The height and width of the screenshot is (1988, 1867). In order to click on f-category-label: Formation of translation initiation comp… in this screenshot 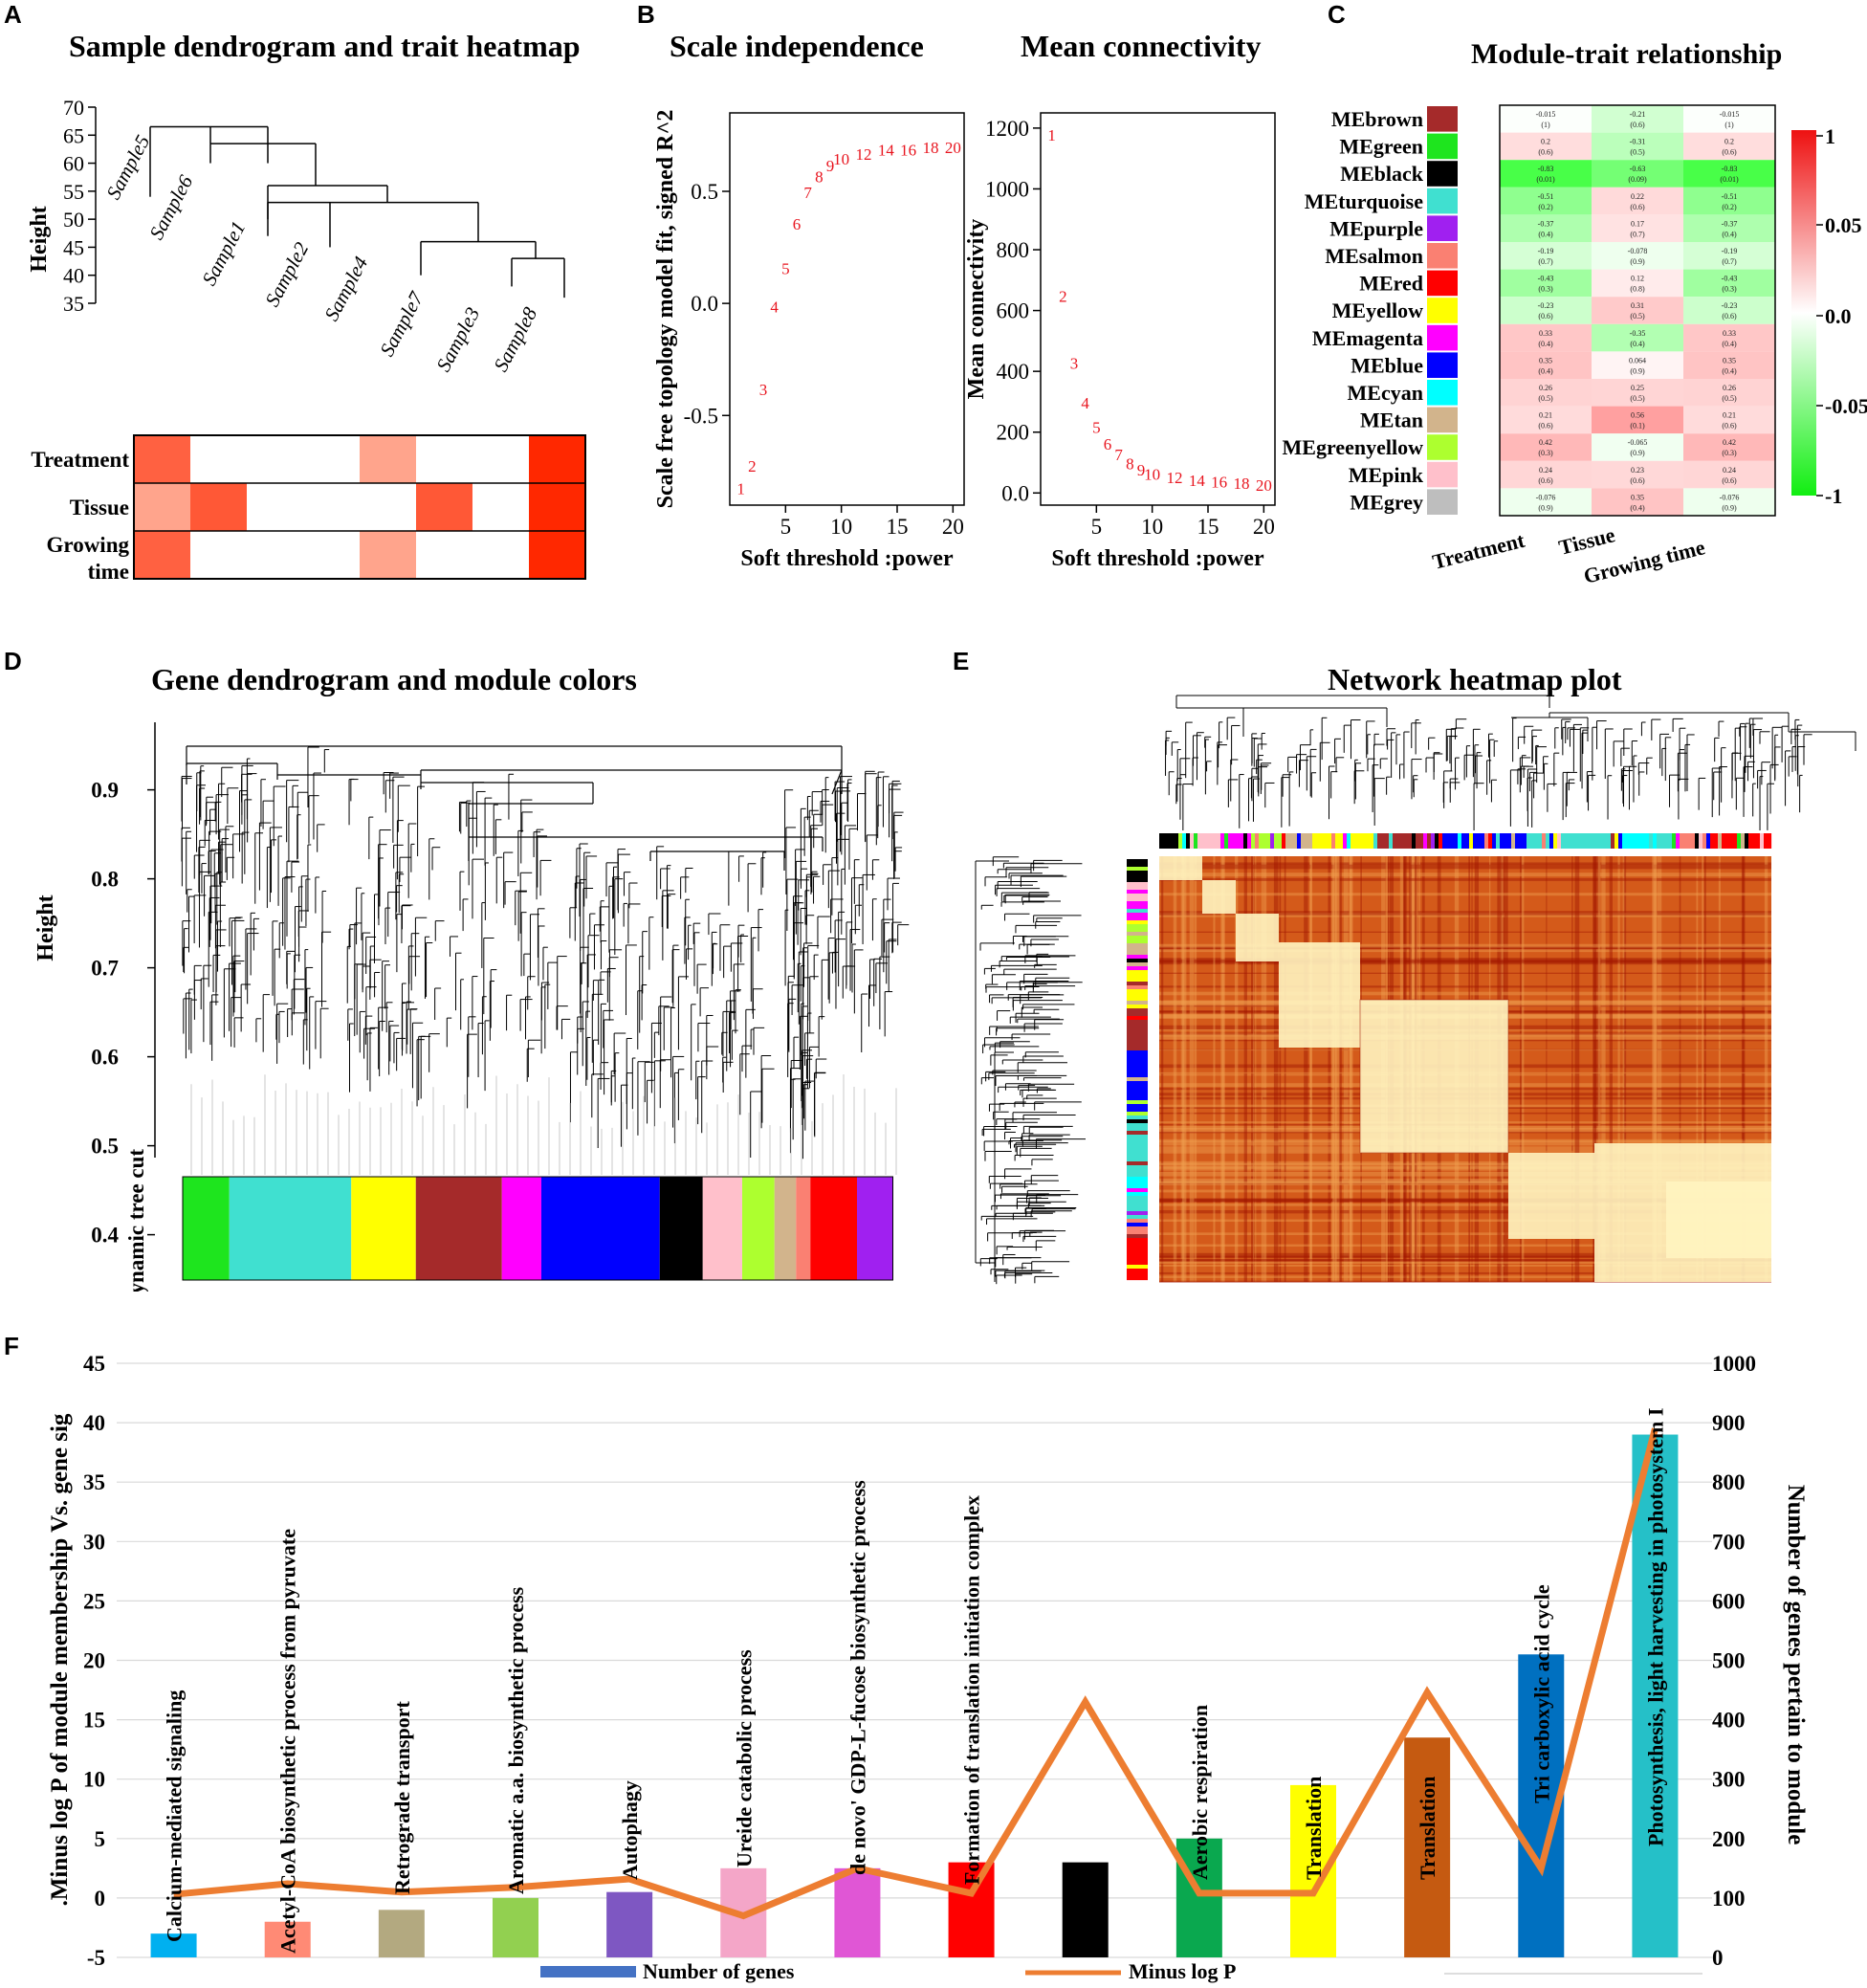, I will do `click(972, 1690)`.